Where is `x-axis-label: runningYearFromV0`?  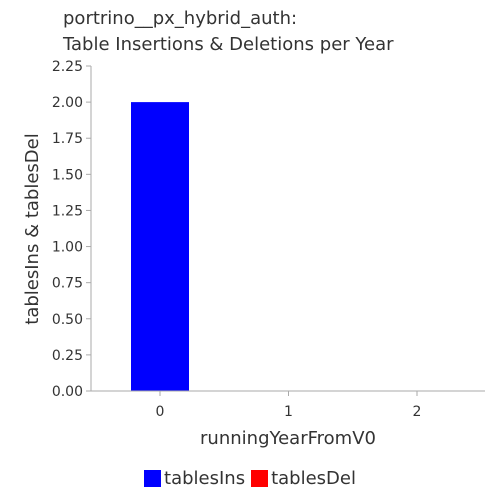 x-axis-label: runningYearFromV0 is located at coordinates (288, 438).